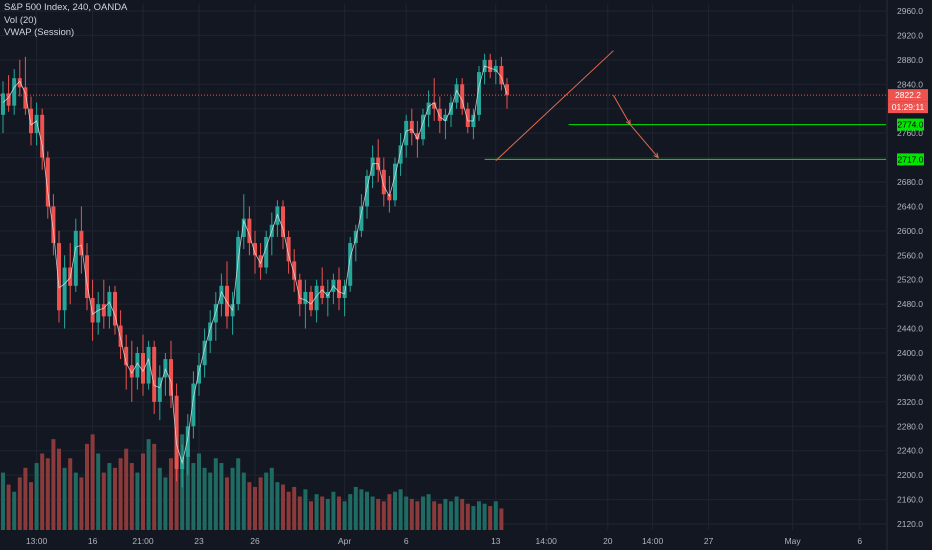  Describe the element at coordinates (644, 141) in the screenshot. I see `projection-arrow` at that location.